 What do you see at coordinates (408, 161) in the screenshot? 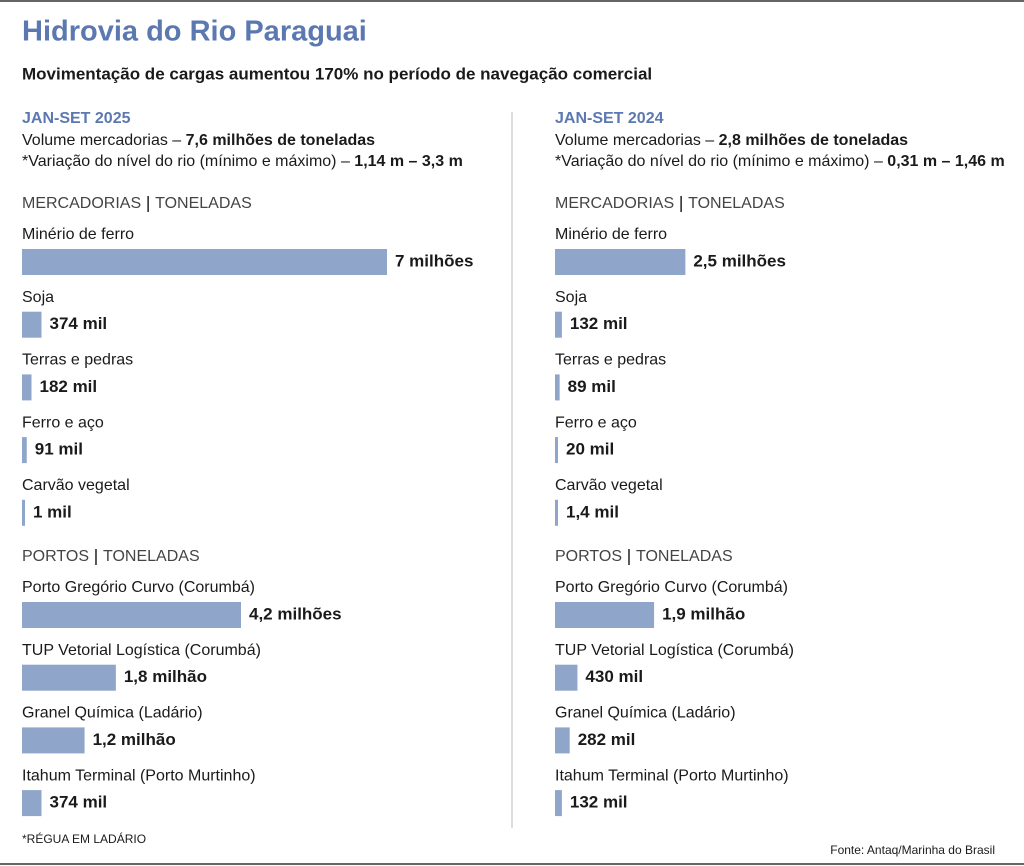
I see `river-value: 1,14 m – 3,3 m` at bounding box center [408, 161].